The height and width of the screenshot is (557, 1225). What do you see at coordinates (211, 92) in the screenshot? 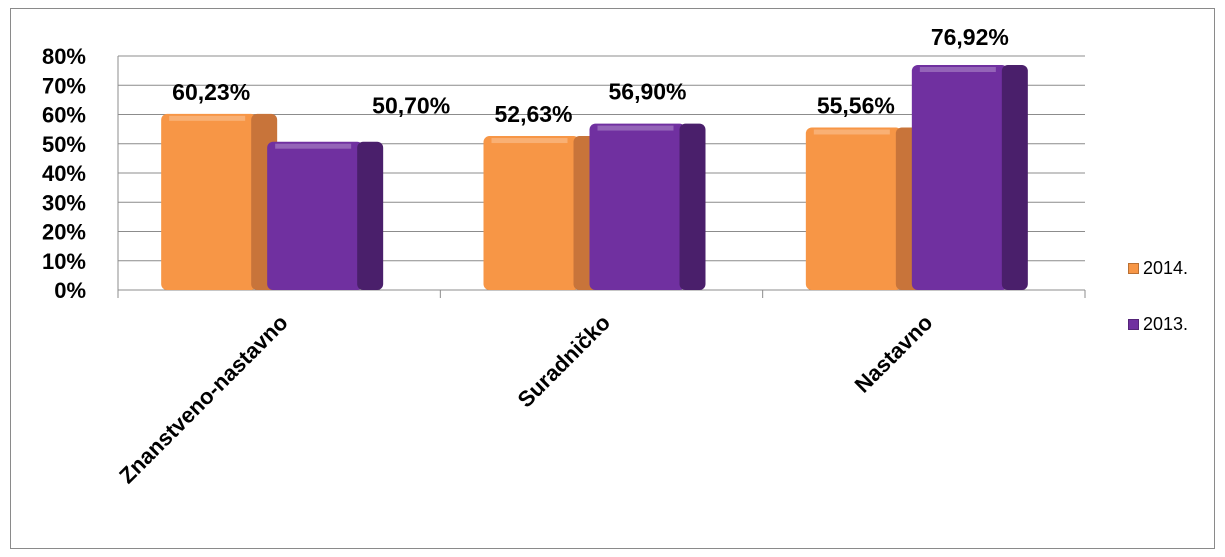
I see `data-label: 60,23%` at bounding box center [211, 92].